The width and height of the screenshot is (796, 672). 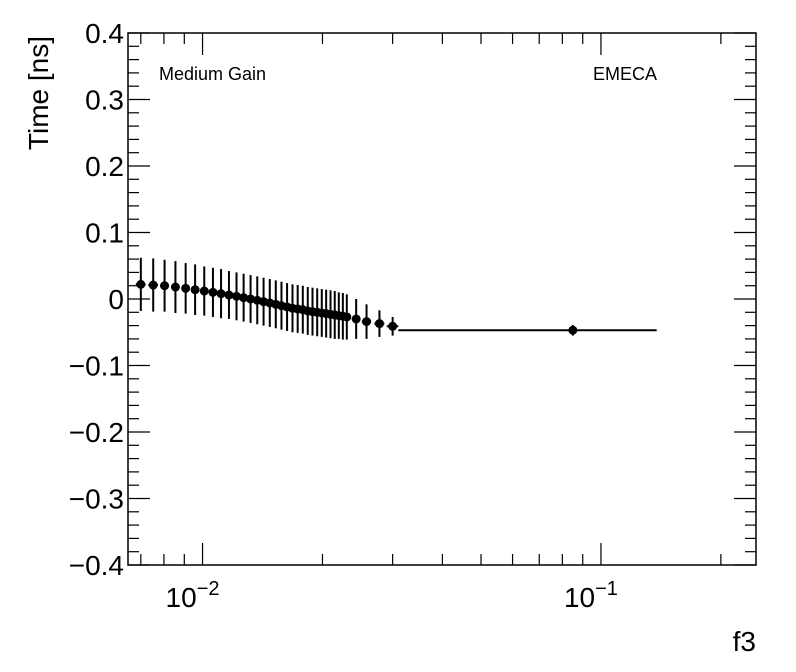 What do you see at coordinates (591, 595) in the screenshot?
I see `x-tick-label: 10⁻¹` at bounding box center [591, 595].